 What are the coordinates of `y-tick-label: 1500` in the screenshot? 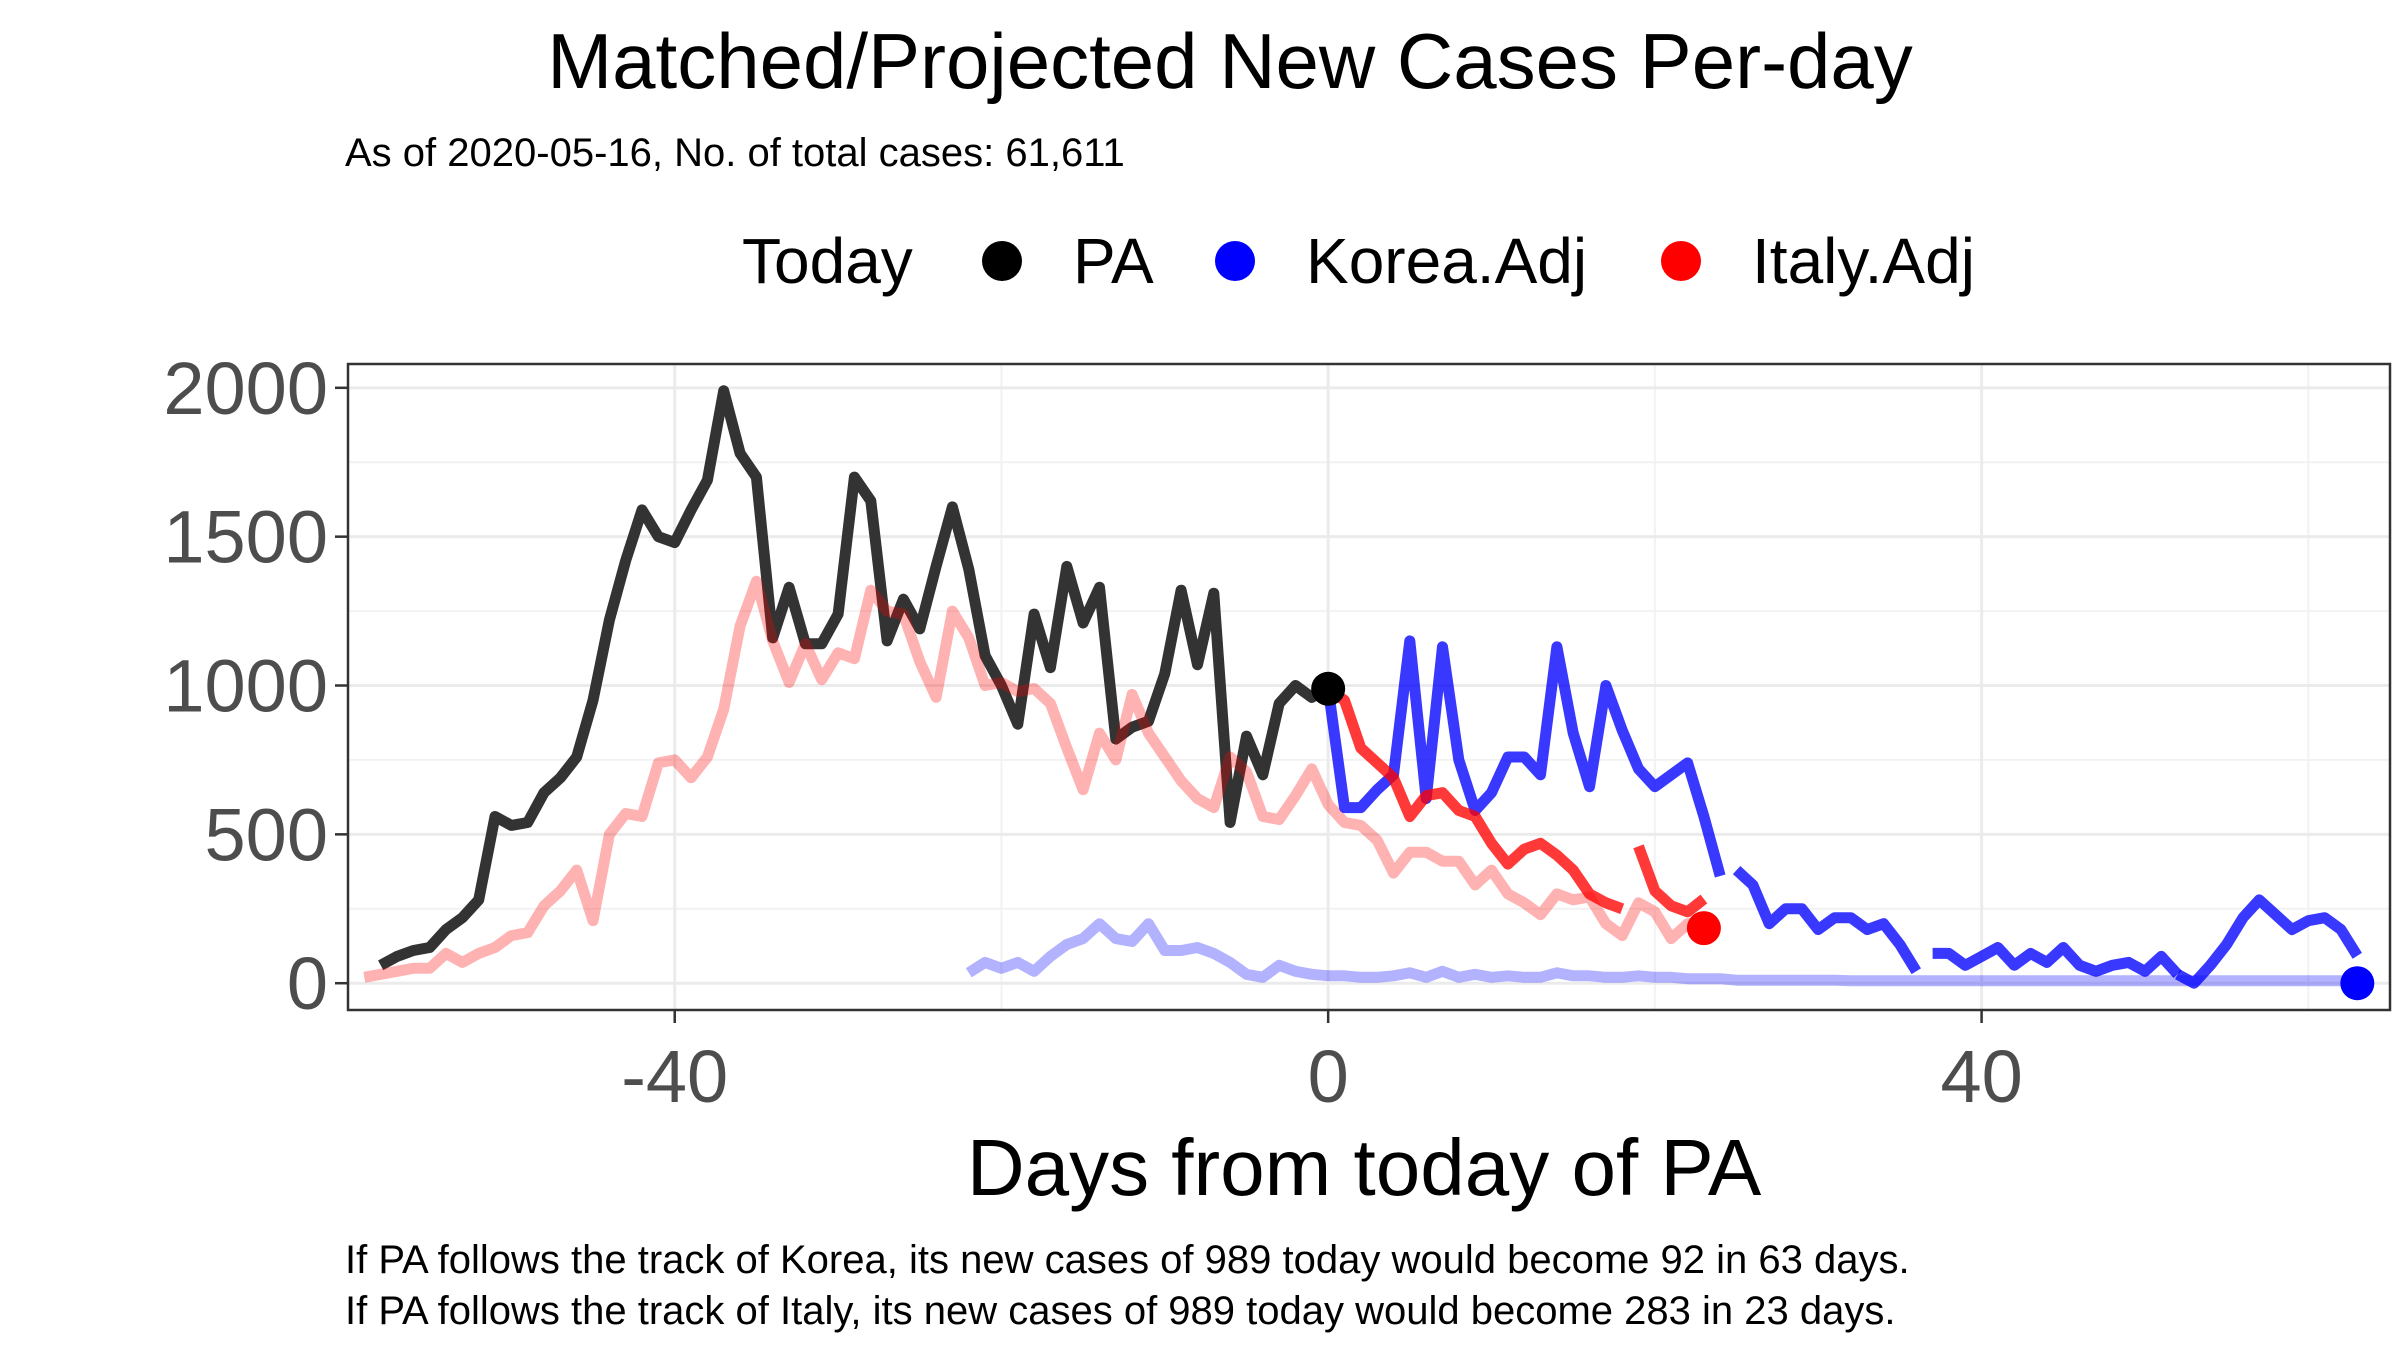 It's located at (245, 537).